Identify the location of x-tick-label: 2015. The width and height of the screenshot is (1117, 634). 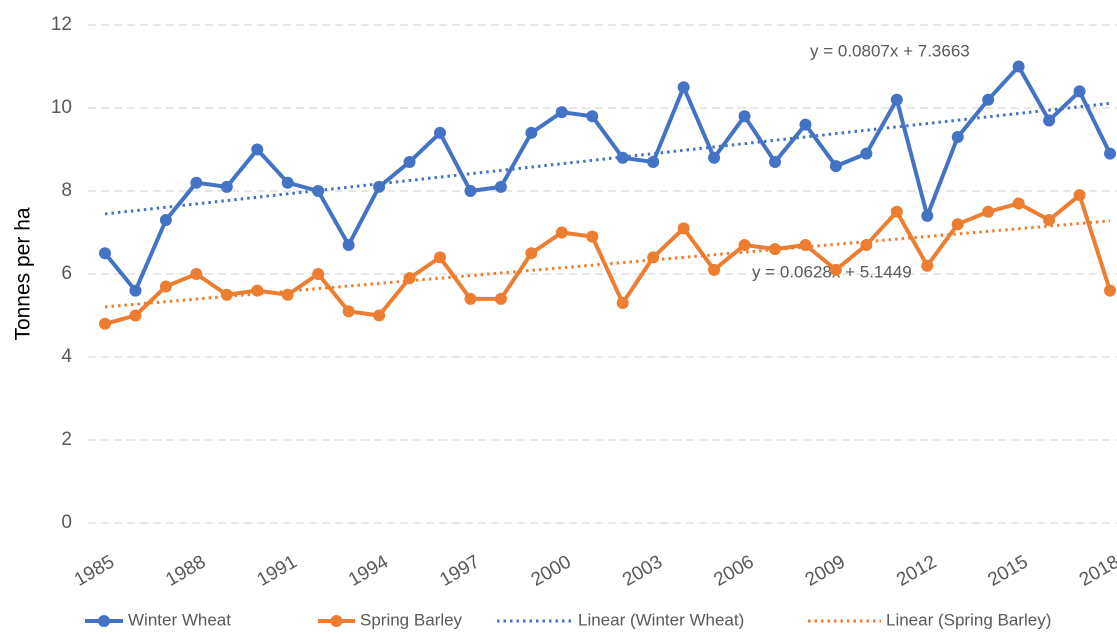
(1008, 570).